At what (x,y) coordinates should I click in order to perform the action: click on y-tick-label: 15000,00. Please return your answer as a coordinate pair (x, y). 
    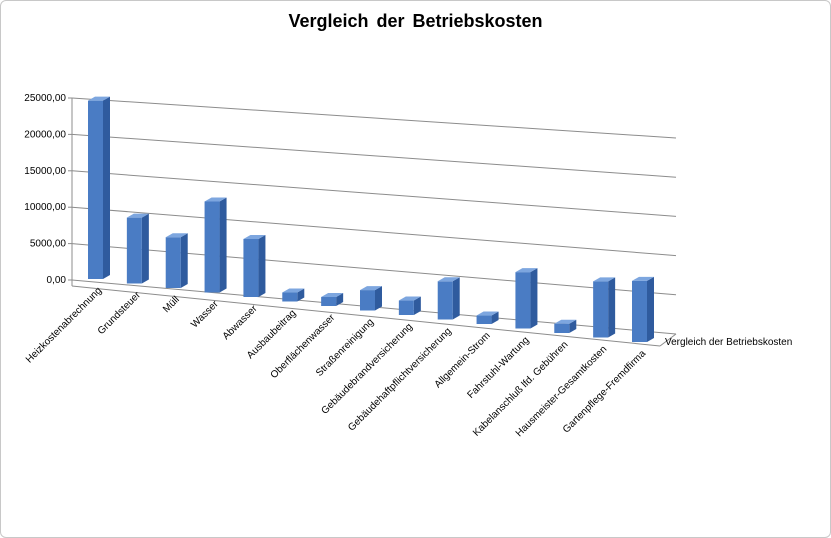
    Looking at the image, I should click on (45, 171).